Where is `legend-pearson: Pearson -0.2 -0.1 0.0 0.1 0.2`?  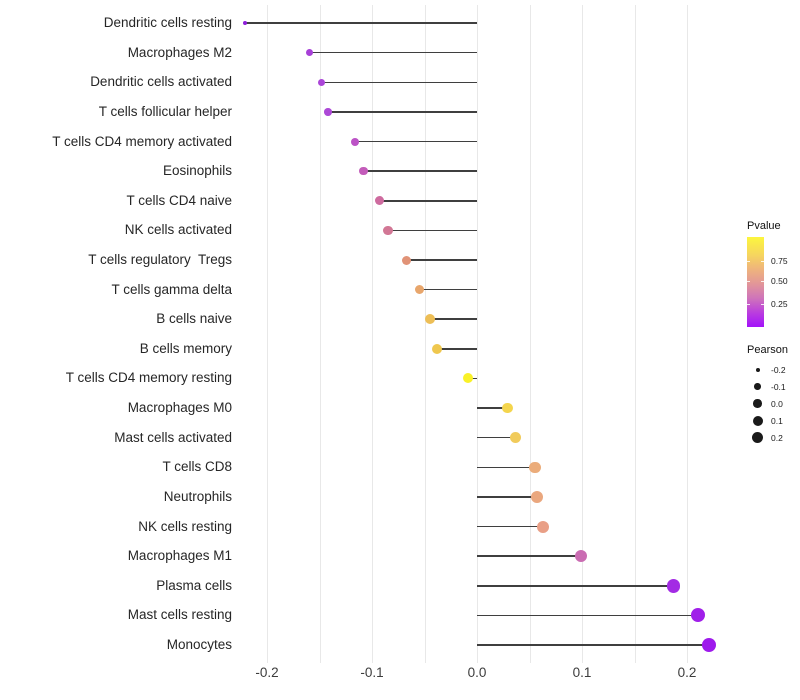 legend-pearson: Pearson -0.2 -0.1 0.0 0.1 0.2 is located at coordinates (773, 395).